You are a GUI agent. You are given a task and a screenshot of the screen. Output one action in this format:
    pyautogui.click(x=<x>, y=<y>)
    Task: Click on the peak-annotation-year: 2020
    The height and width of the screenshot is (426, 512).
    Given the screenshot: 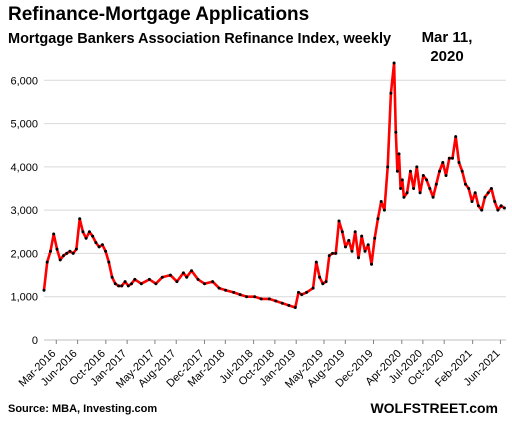 What is the action you would take?
    pyautogui.click(x=447, y=56)
    